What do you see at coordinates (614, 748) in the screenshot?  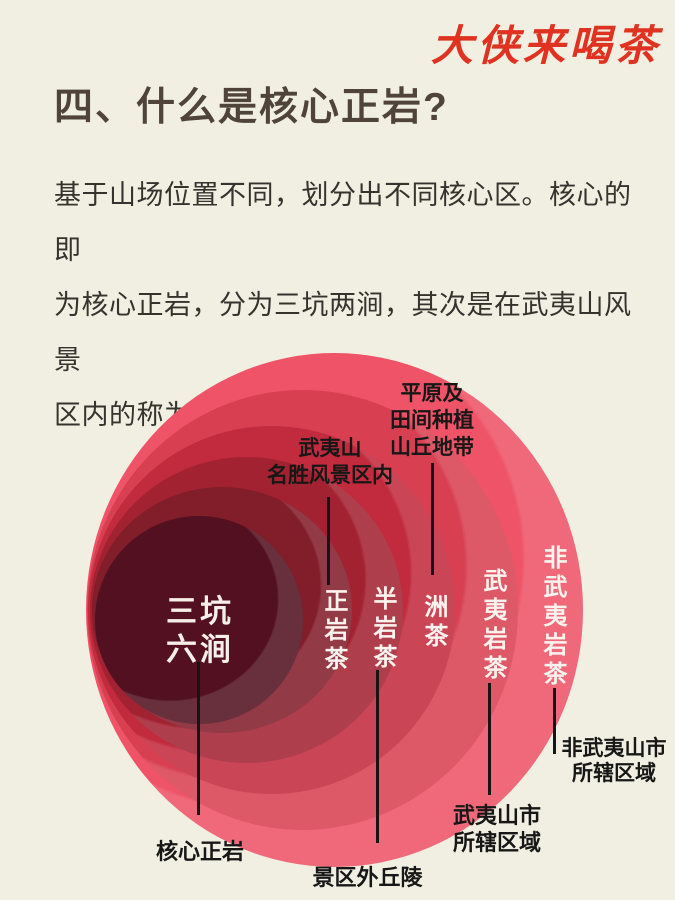 I see `callout-line: 非武夷山市` at bounding box center [614, 748].